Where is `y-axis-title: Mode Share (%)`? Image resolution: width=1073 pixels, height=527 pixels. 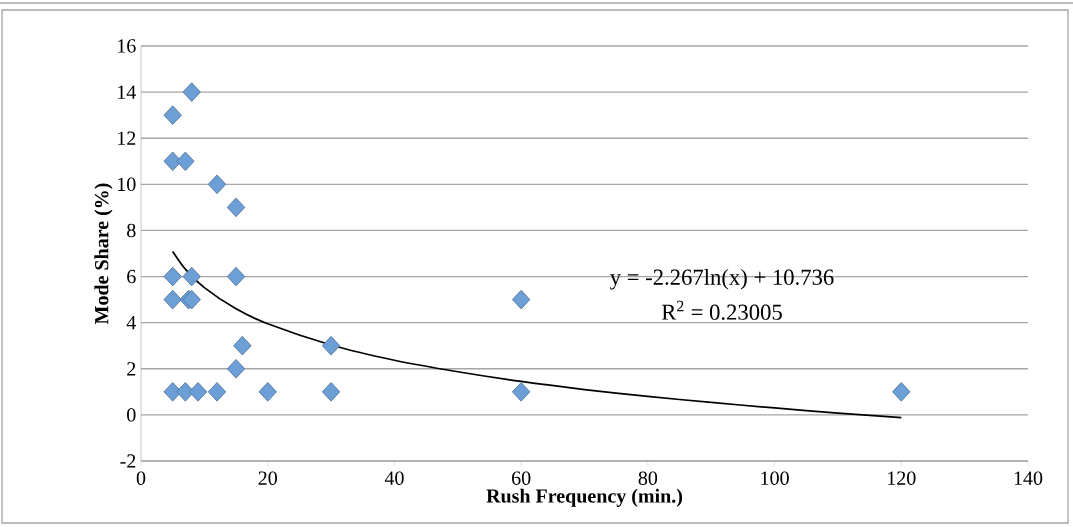
y-axis-title: Mode Share (%) is located at coordinates (103, 254).